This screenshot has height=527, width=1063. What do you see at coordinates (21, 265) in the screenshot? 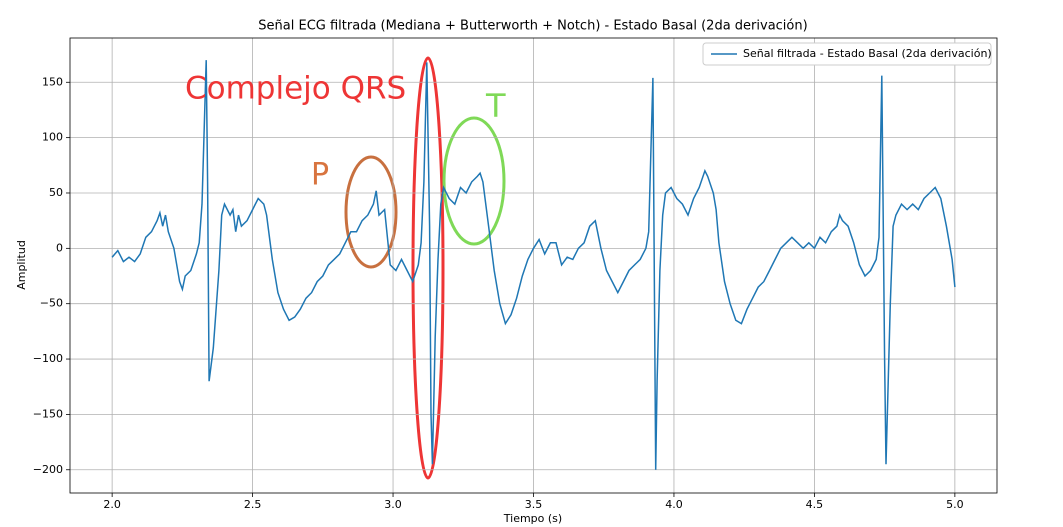
I see `y-axis-label: Amplitud` at bounding box center [21, 265].